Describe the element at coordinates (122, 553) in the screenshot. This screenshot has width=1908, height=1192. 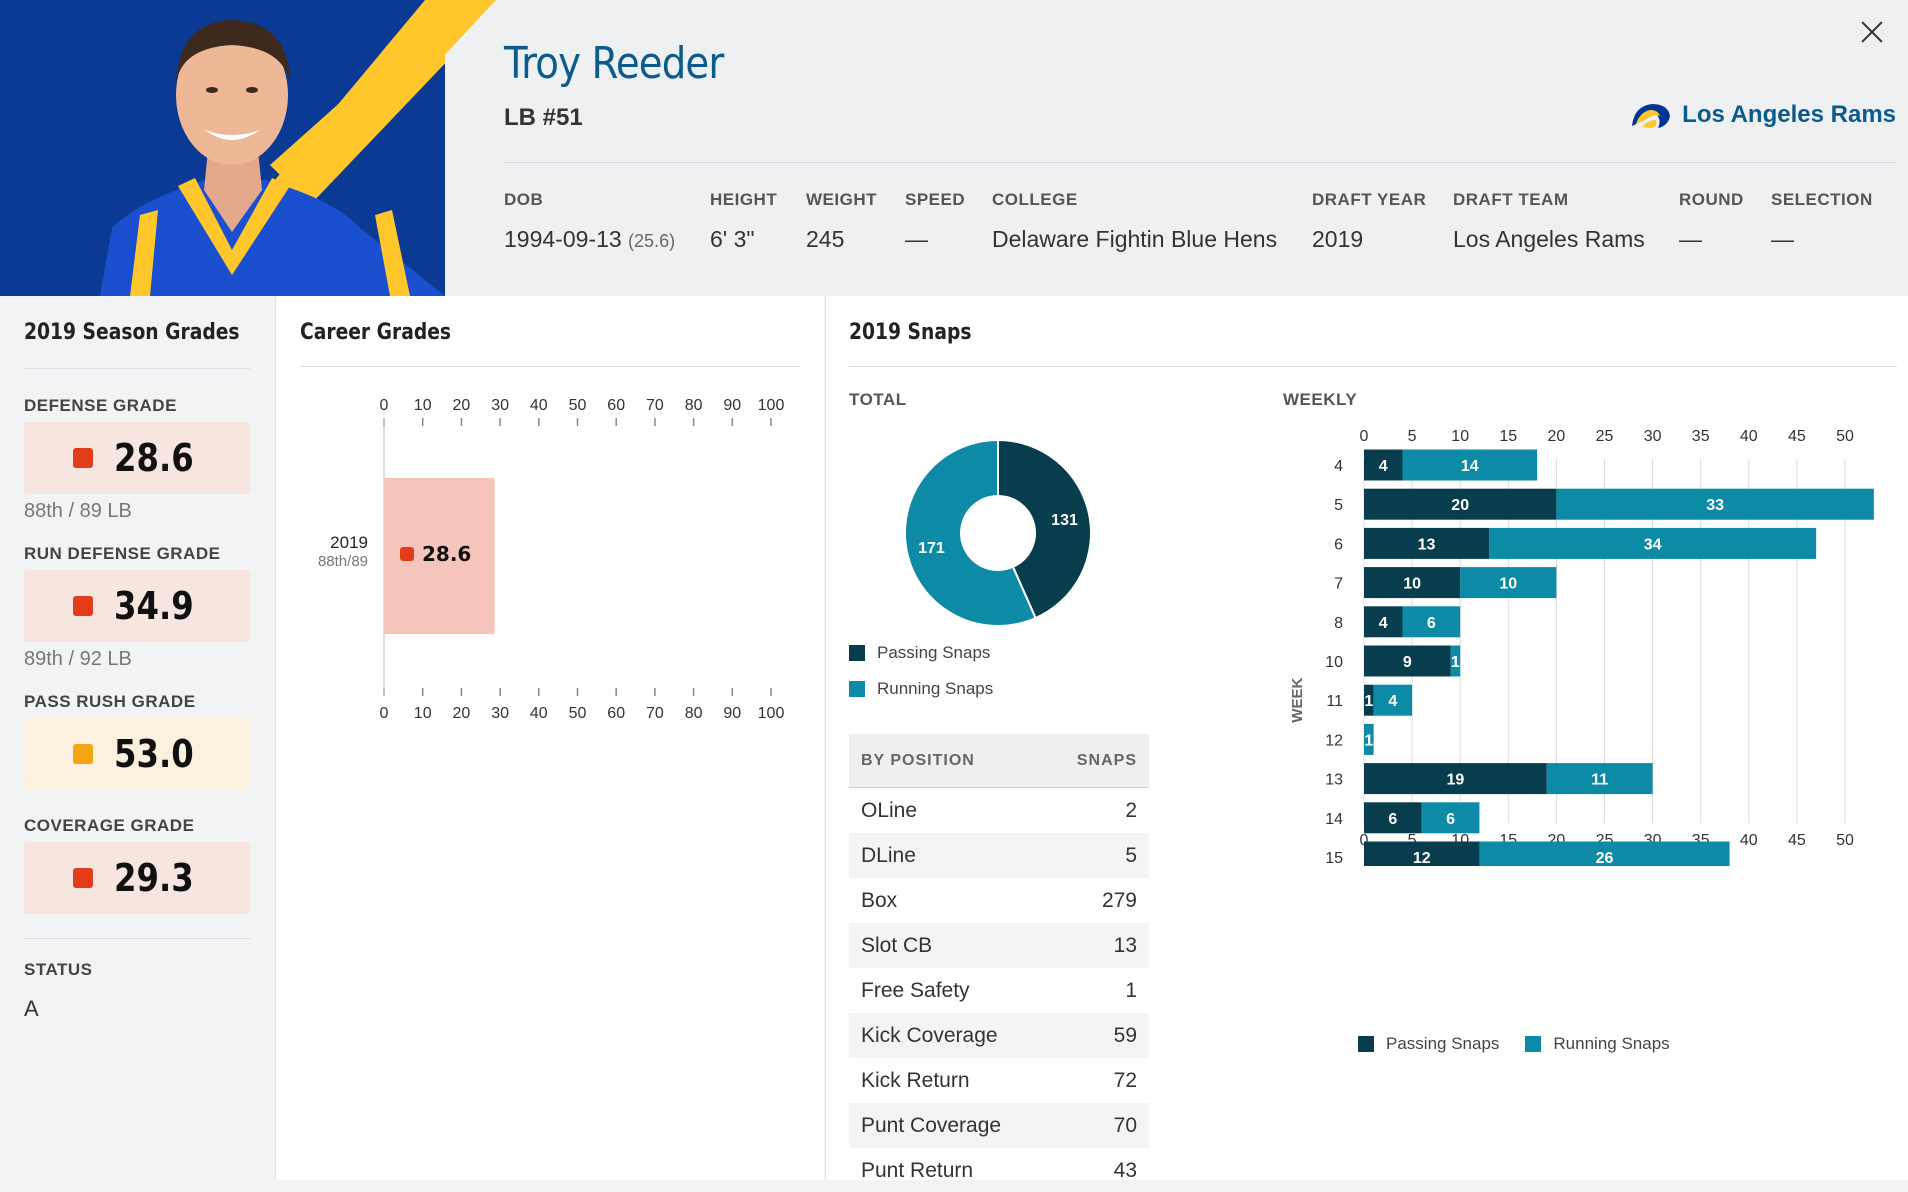
I see `grade-label: RUN DEFENSE GRADE` at that location.